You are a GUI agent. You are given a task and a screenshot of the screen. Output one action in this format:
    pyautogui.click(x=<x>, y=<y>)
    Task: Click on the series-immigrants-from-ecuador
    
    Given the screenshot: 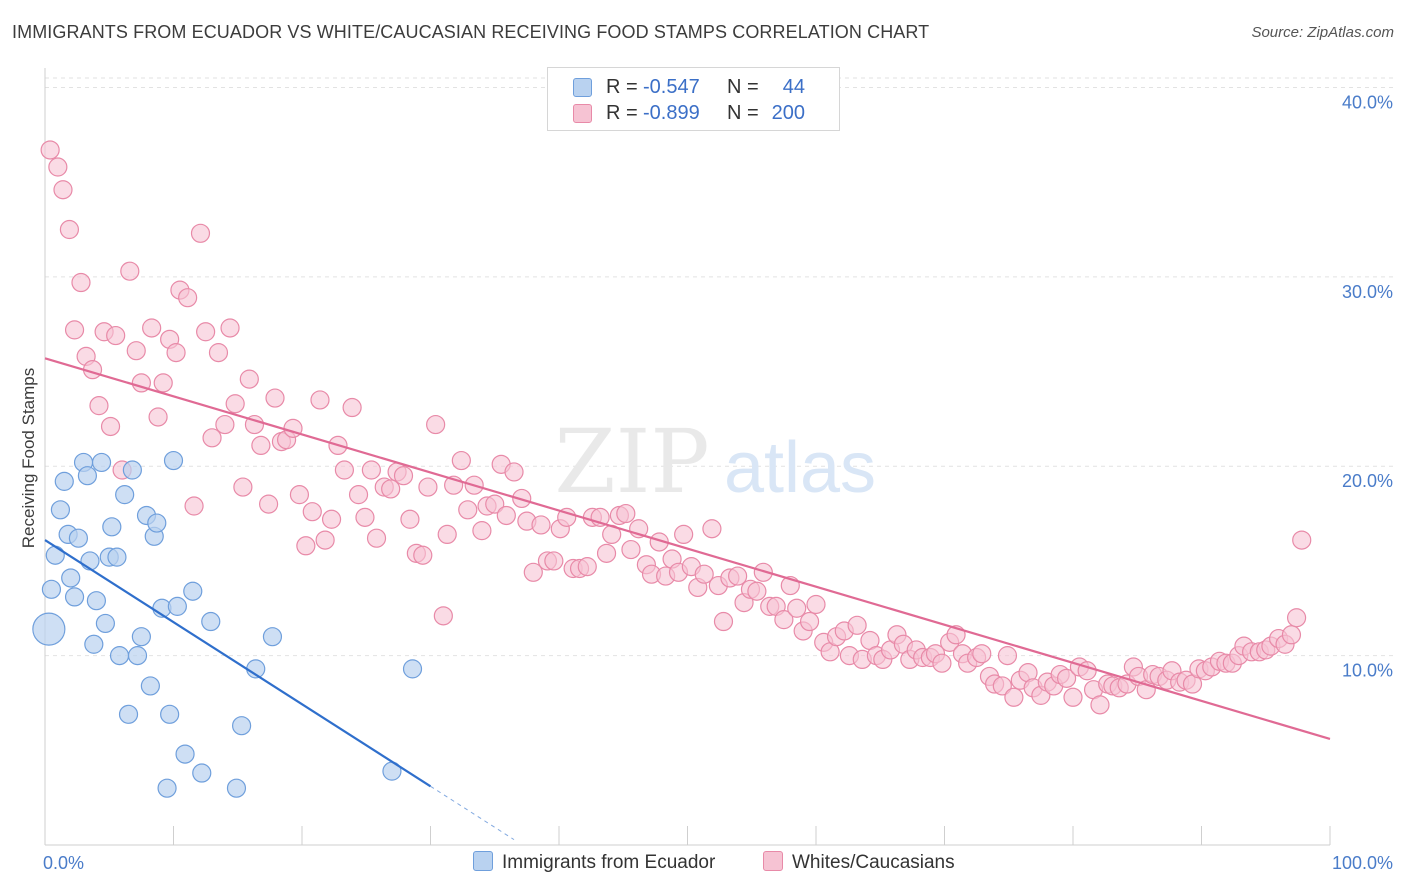 What is the action you would take?
    pyautogui.click(x=227, y=624)
    